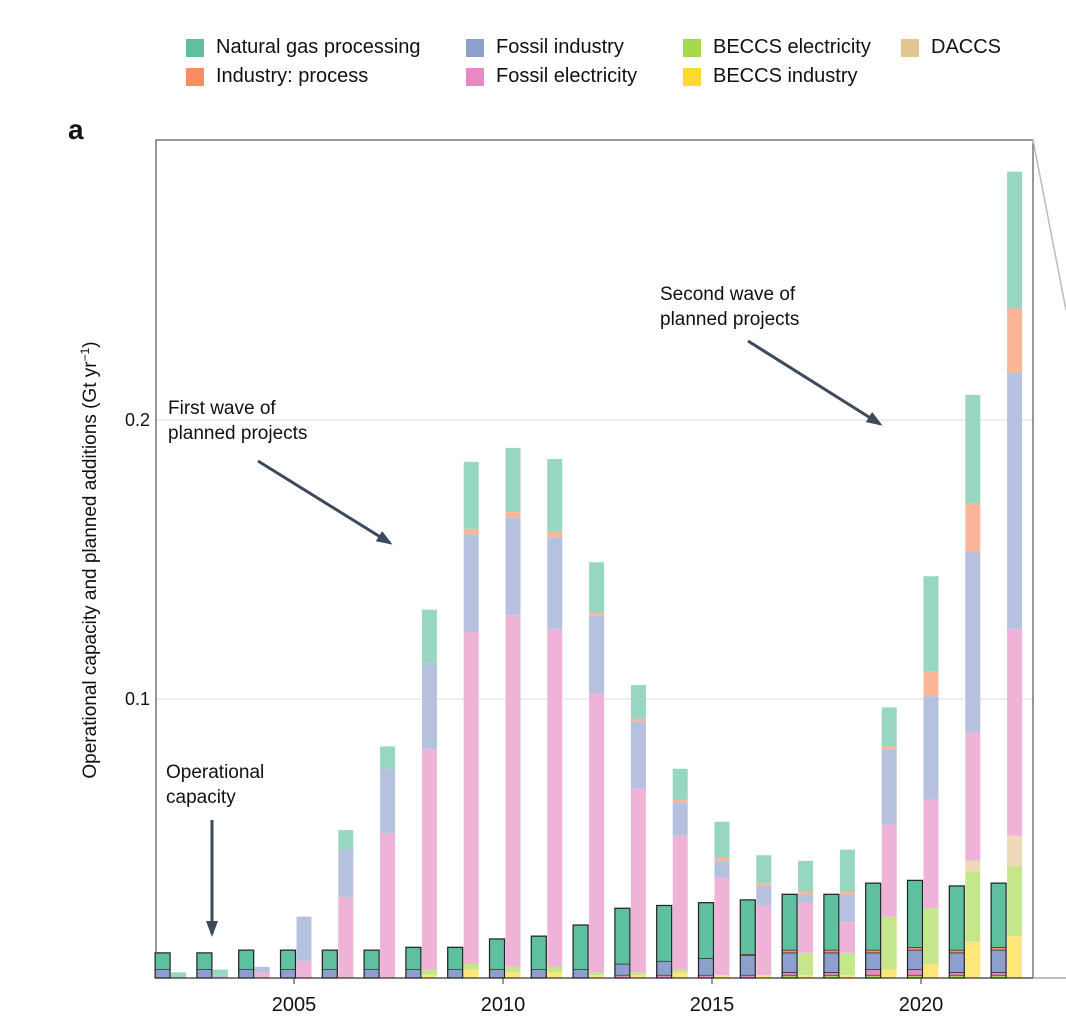  Describe the element at coordinates (76, 129) in the screenshot. I see `panel-label: a` at that location.